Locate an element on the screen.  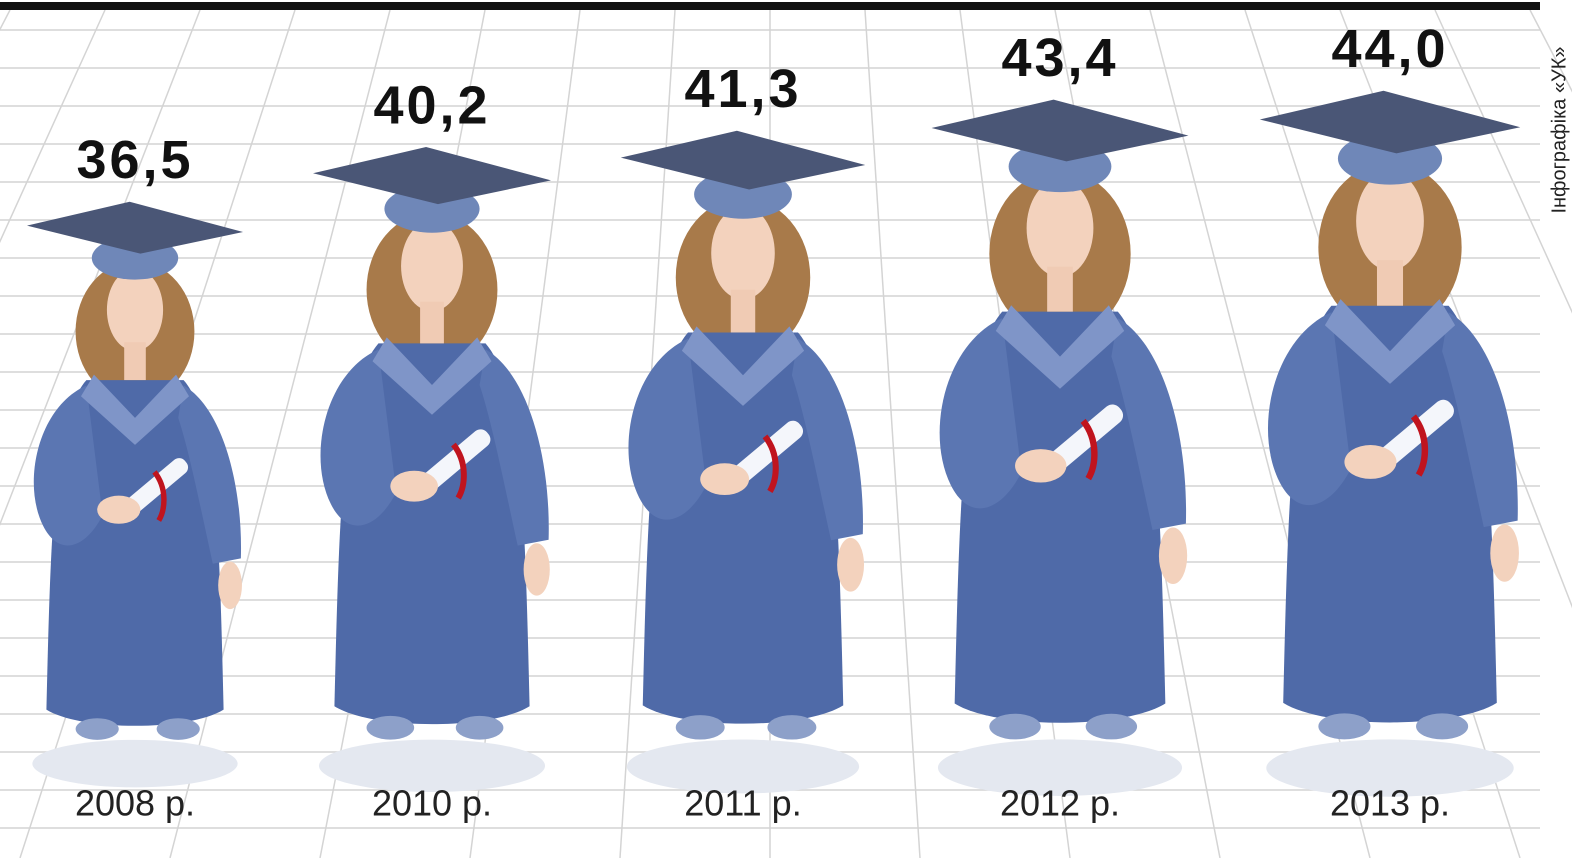
credit: Інфографіка «УК» is located at coordinates (1559, 129).